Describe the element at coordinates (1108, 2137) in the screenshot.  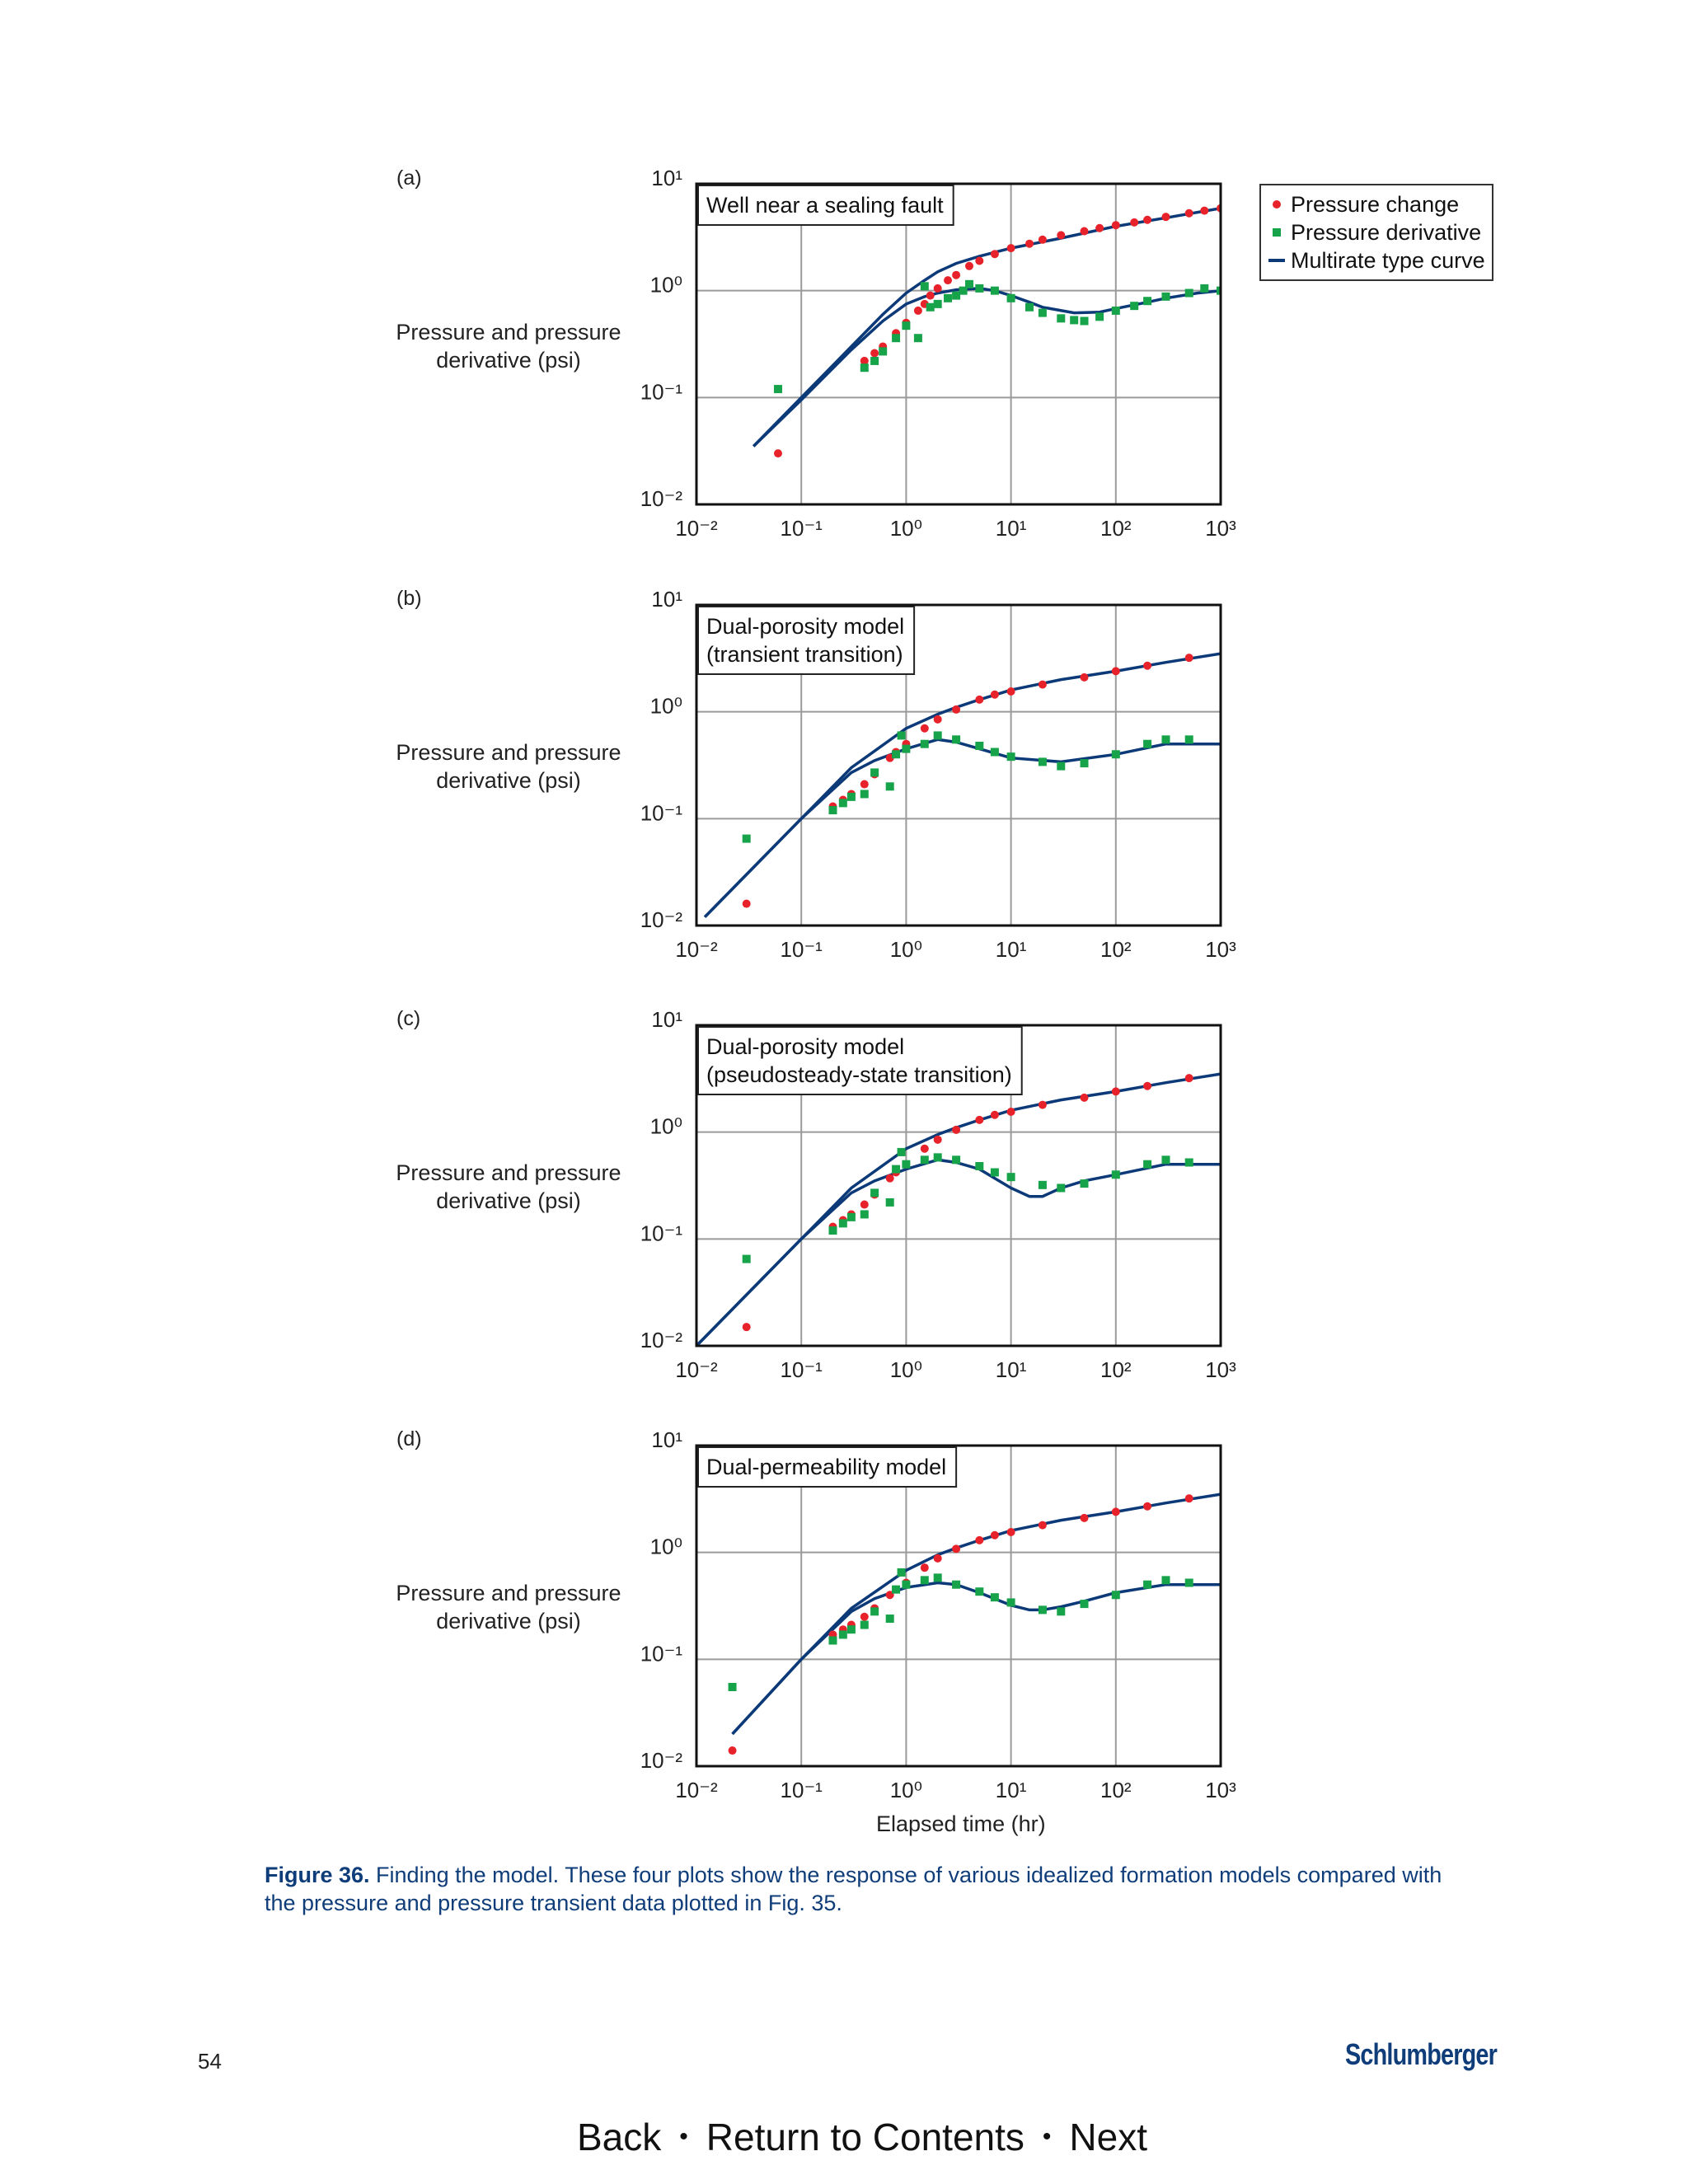
I see `next-link: Next` at that location.